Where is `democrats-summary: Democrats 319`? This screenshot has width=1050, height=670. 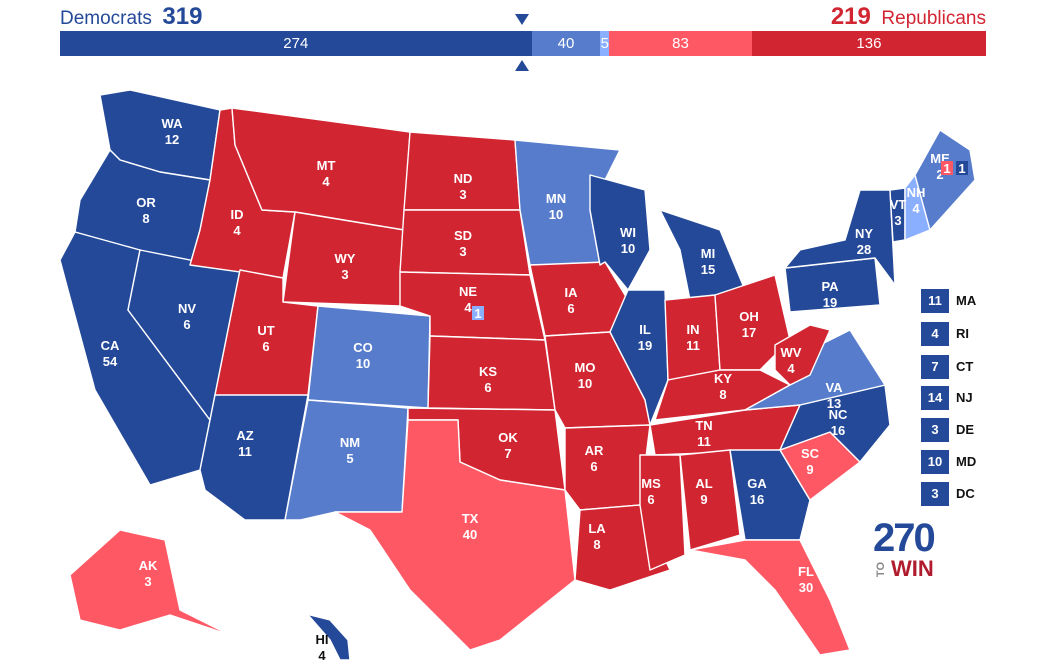
democrats-summary: Democrats 319 is located at coordinates (131, 18).